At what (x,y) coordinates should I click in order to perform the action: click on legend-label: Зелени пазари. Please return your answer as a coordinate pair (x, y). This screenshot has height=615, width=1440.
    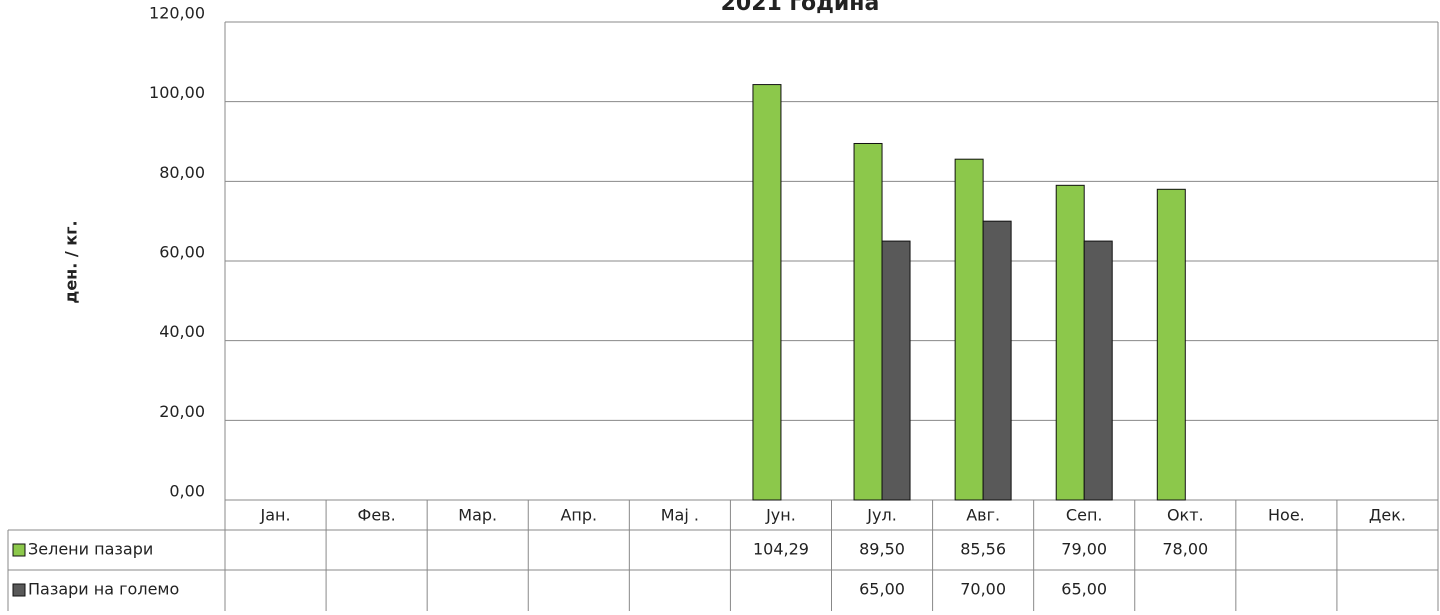
    Looking at the image, I should click on (90, 549).